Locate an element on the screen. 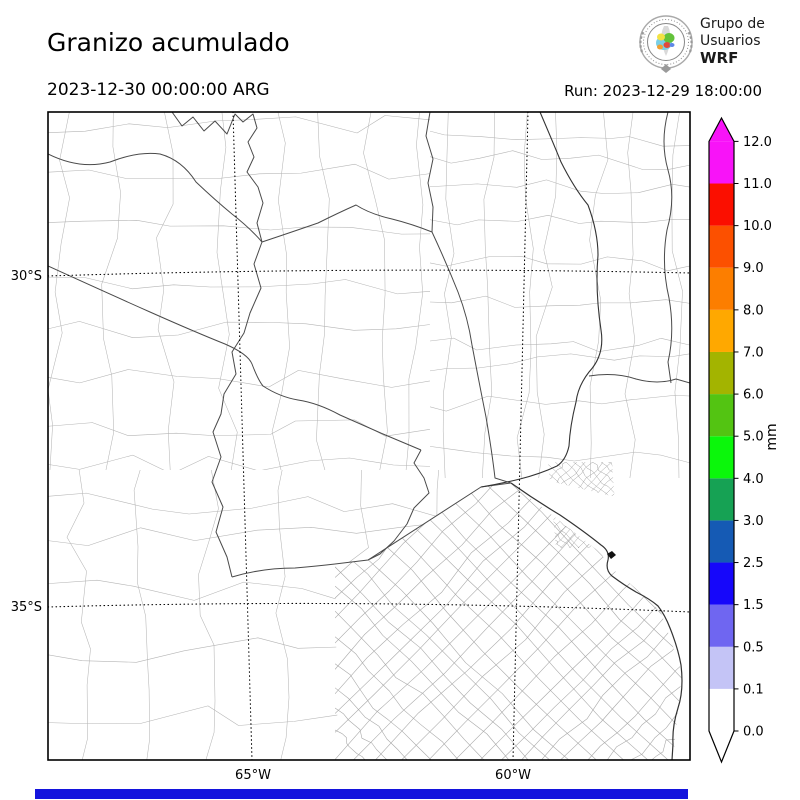  department-boundaries-northeast is located at coordinates (560, 295).